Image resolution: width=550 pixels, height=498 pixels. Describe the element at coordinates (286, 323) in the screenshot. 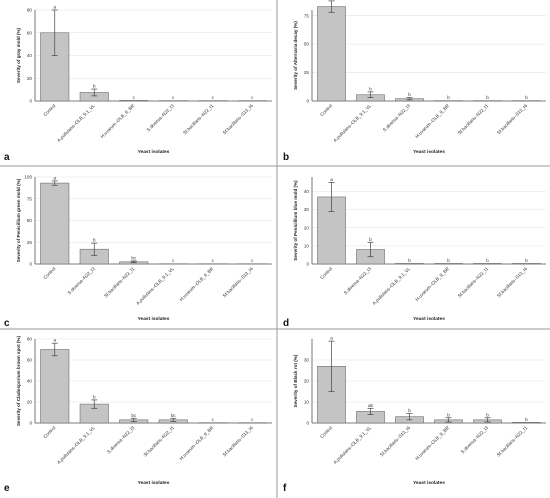

I see `panel-letter: d` at that location.